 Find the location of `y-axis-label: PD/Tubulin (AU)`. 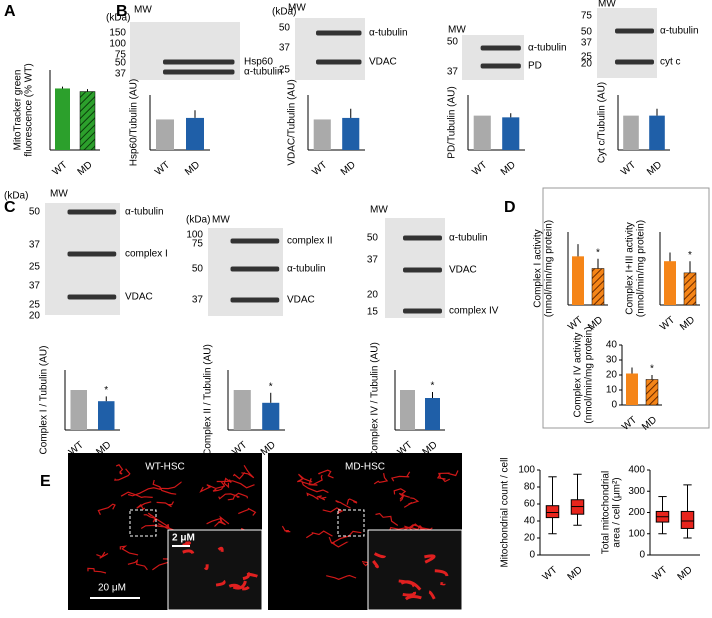

y-axis-label: PD/Tubulin (AU) is located at coordinates (452, 122).